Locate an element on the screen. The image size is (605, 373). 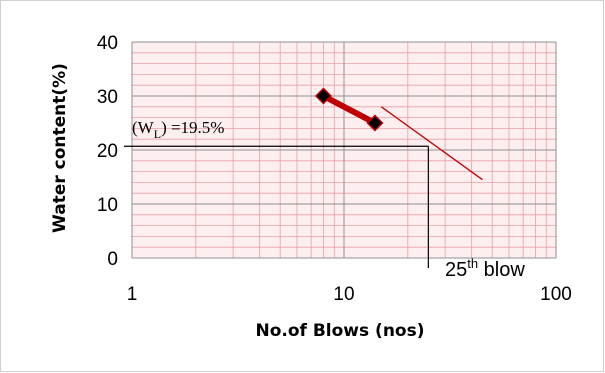
x-tick-label: 100 is located at coordinates (556, 294).